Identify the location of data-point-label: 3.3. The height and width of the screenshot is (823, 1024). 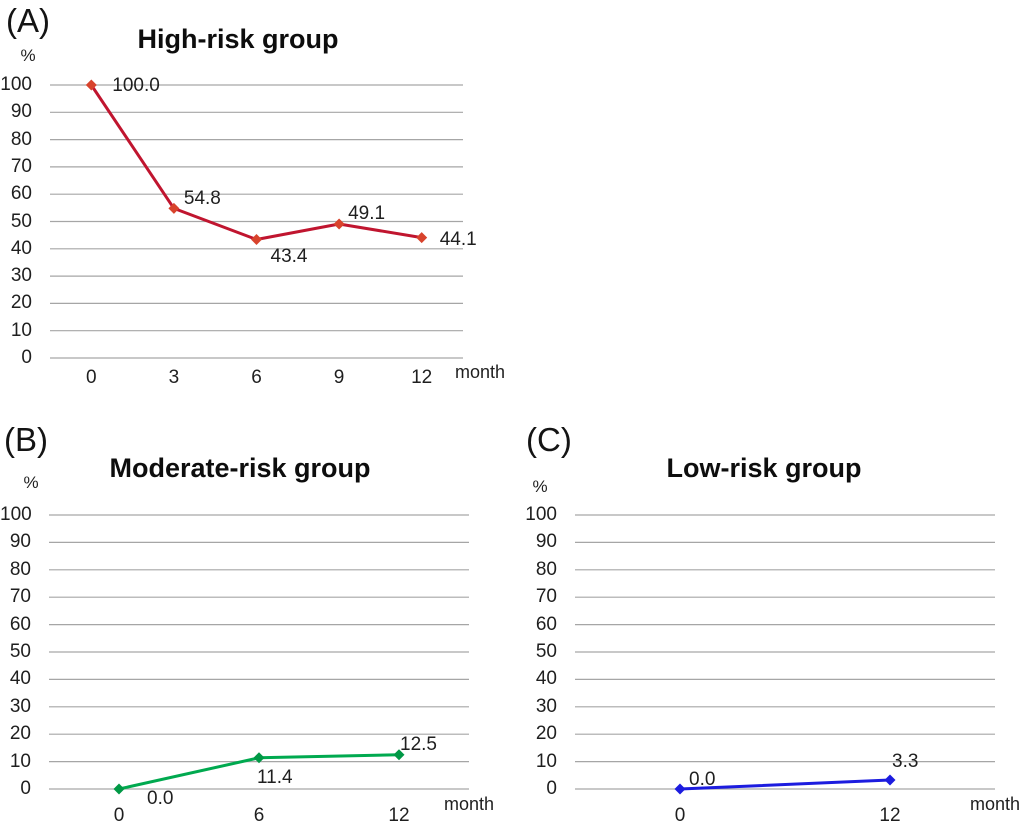
(905, 761).